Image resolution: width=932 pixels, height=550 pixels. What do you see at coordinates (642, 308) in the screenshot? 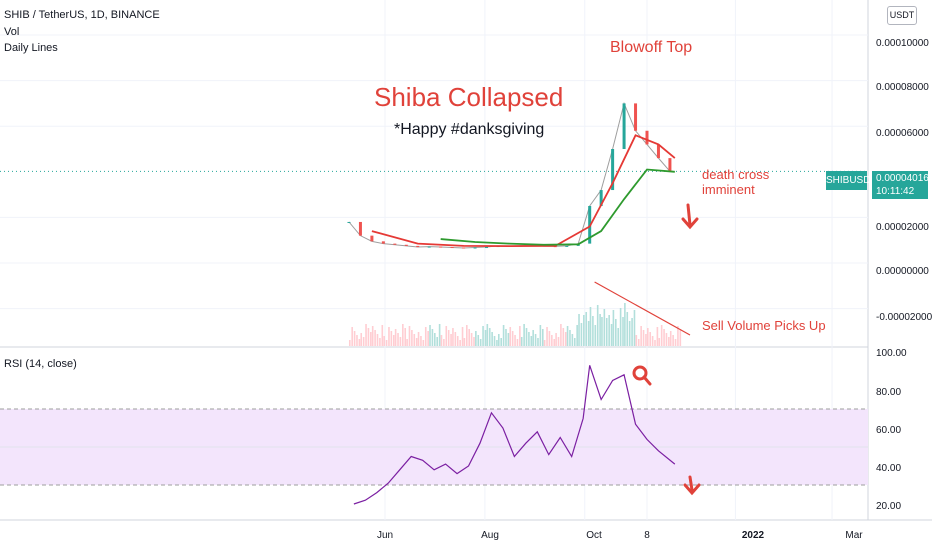
I see `volume-trendline` at bounding box center [642, 308].